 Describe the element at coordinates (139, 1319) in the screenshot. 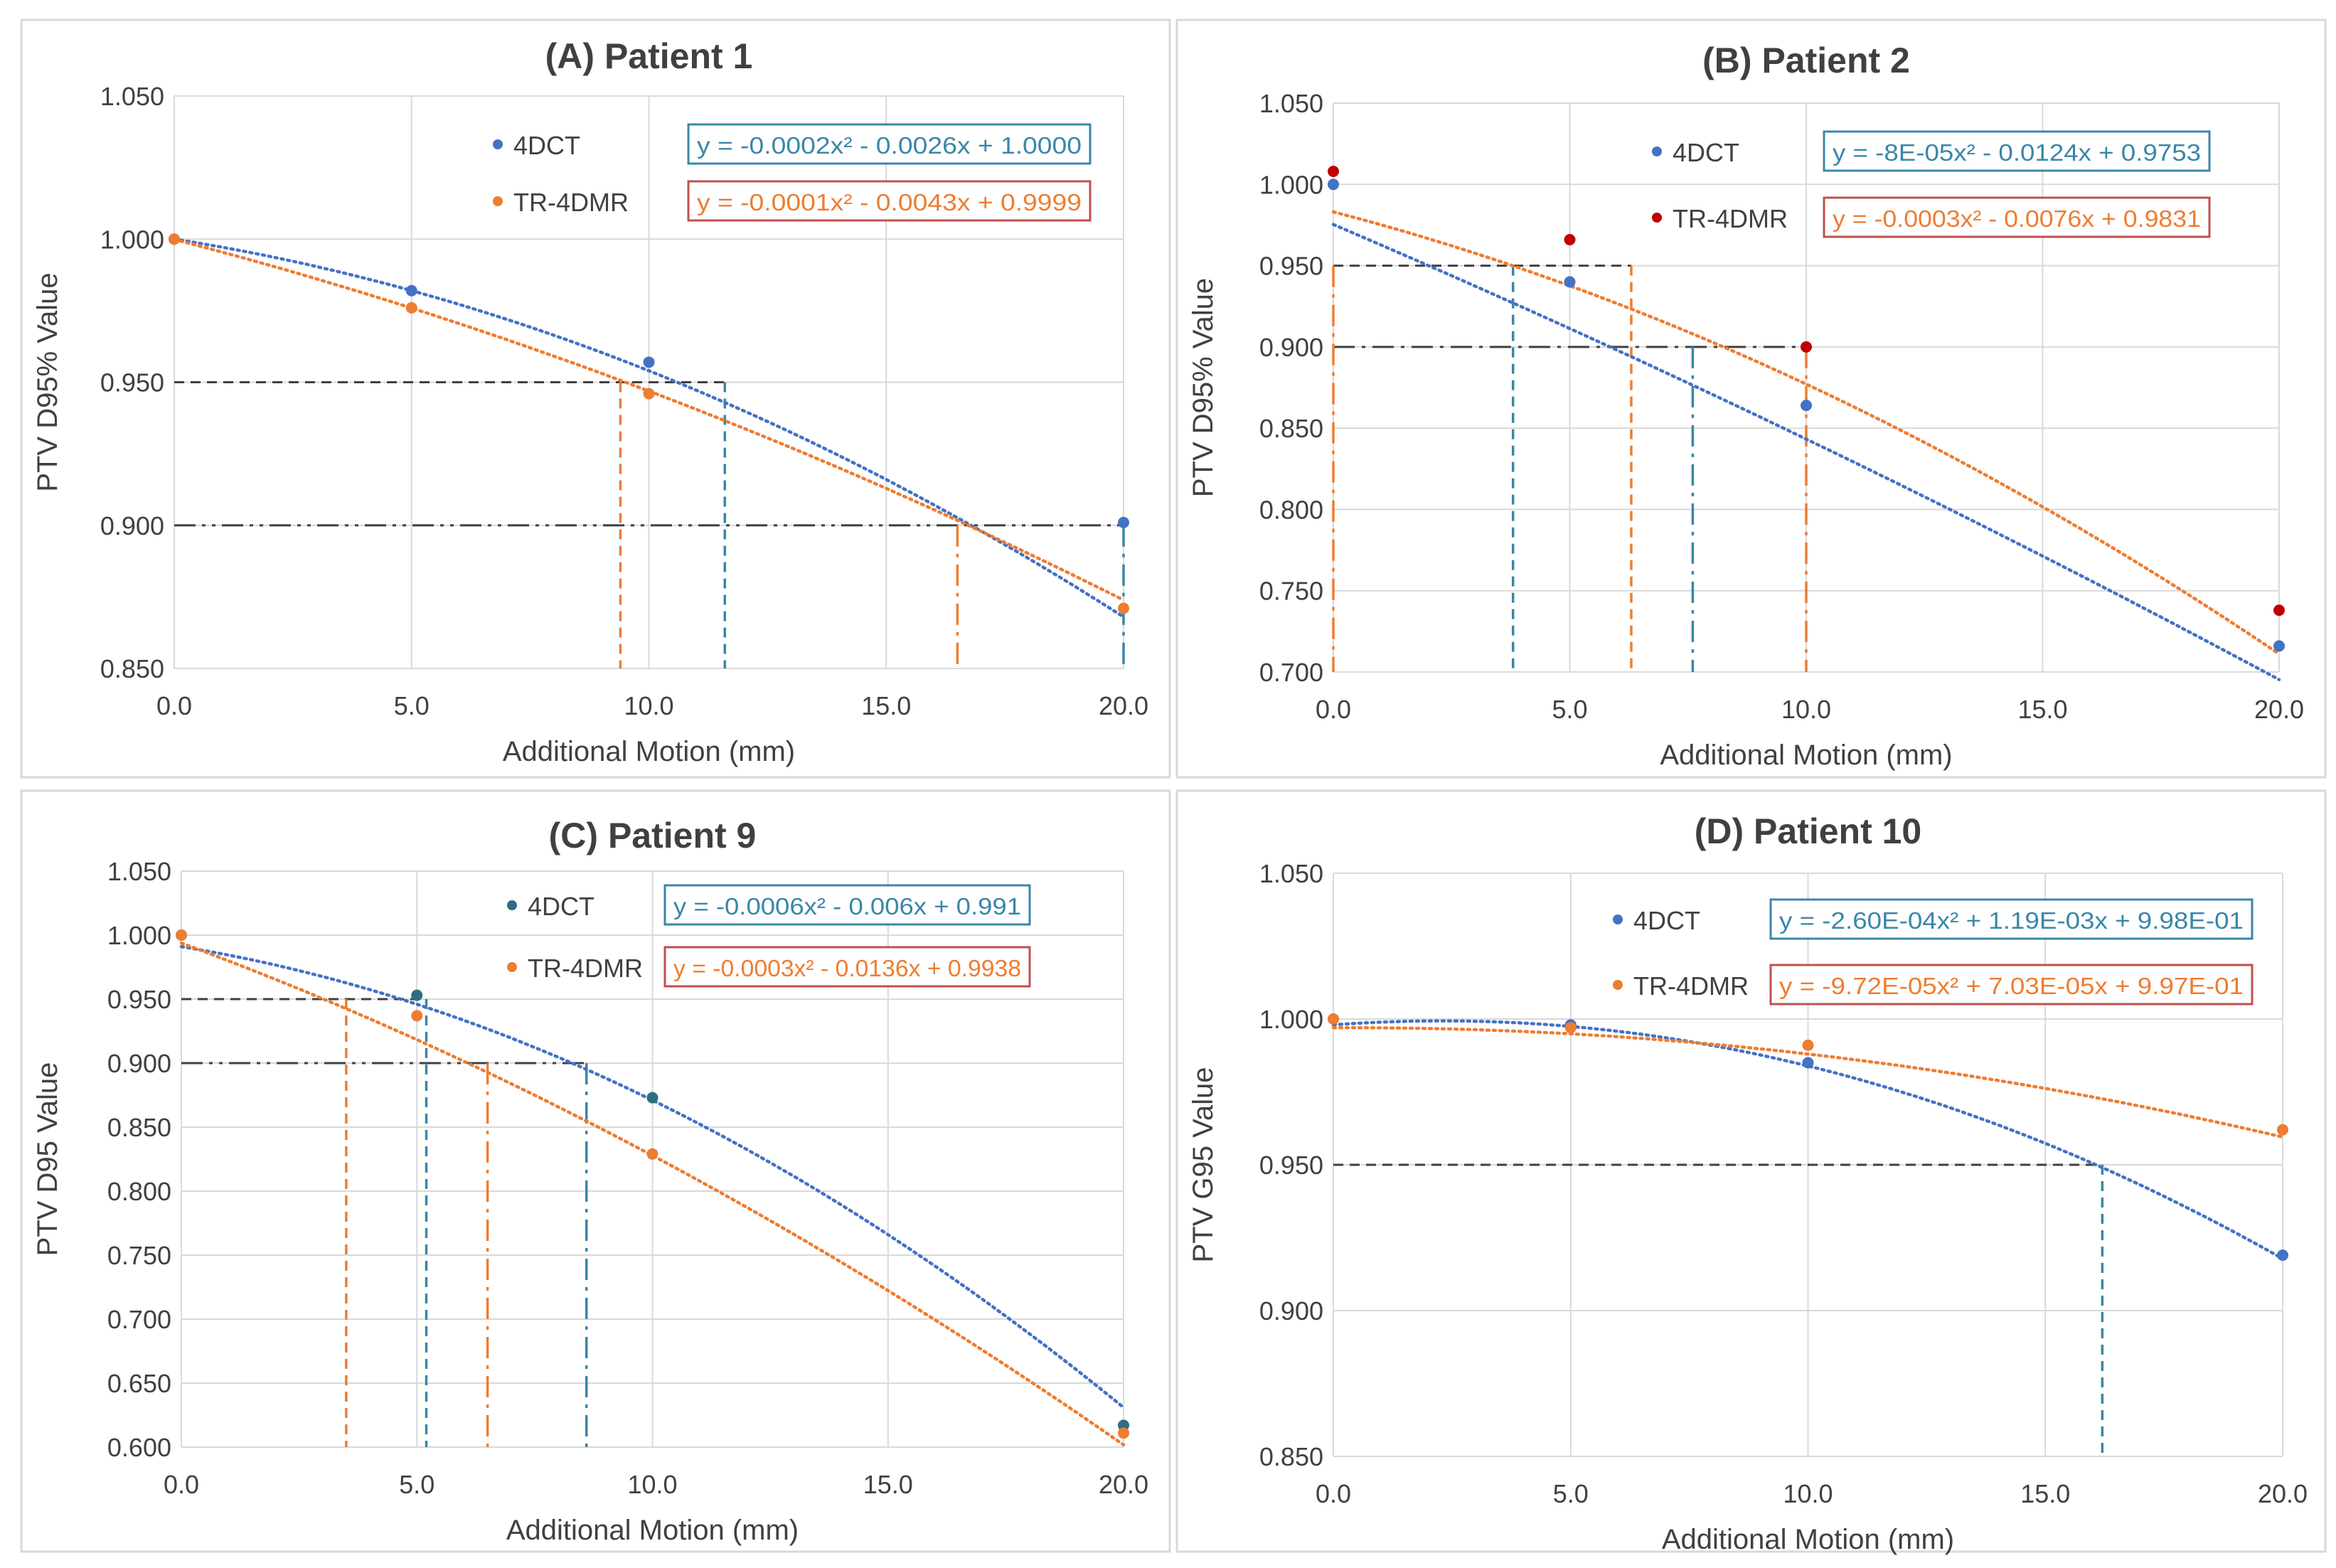

I see `y-tick-label: 0.700` at that location.